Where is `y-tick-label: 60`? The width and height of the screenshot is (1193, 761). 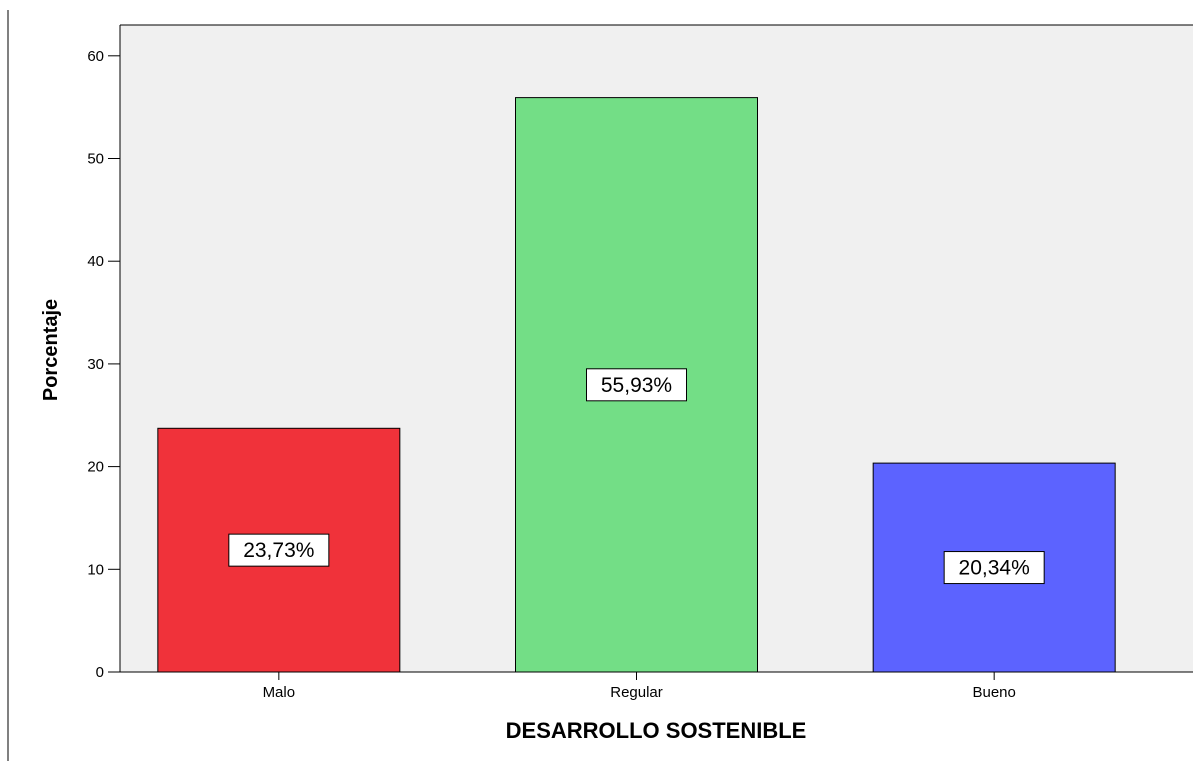 y-tick-label: 60 is located at coordinates (95, 56).